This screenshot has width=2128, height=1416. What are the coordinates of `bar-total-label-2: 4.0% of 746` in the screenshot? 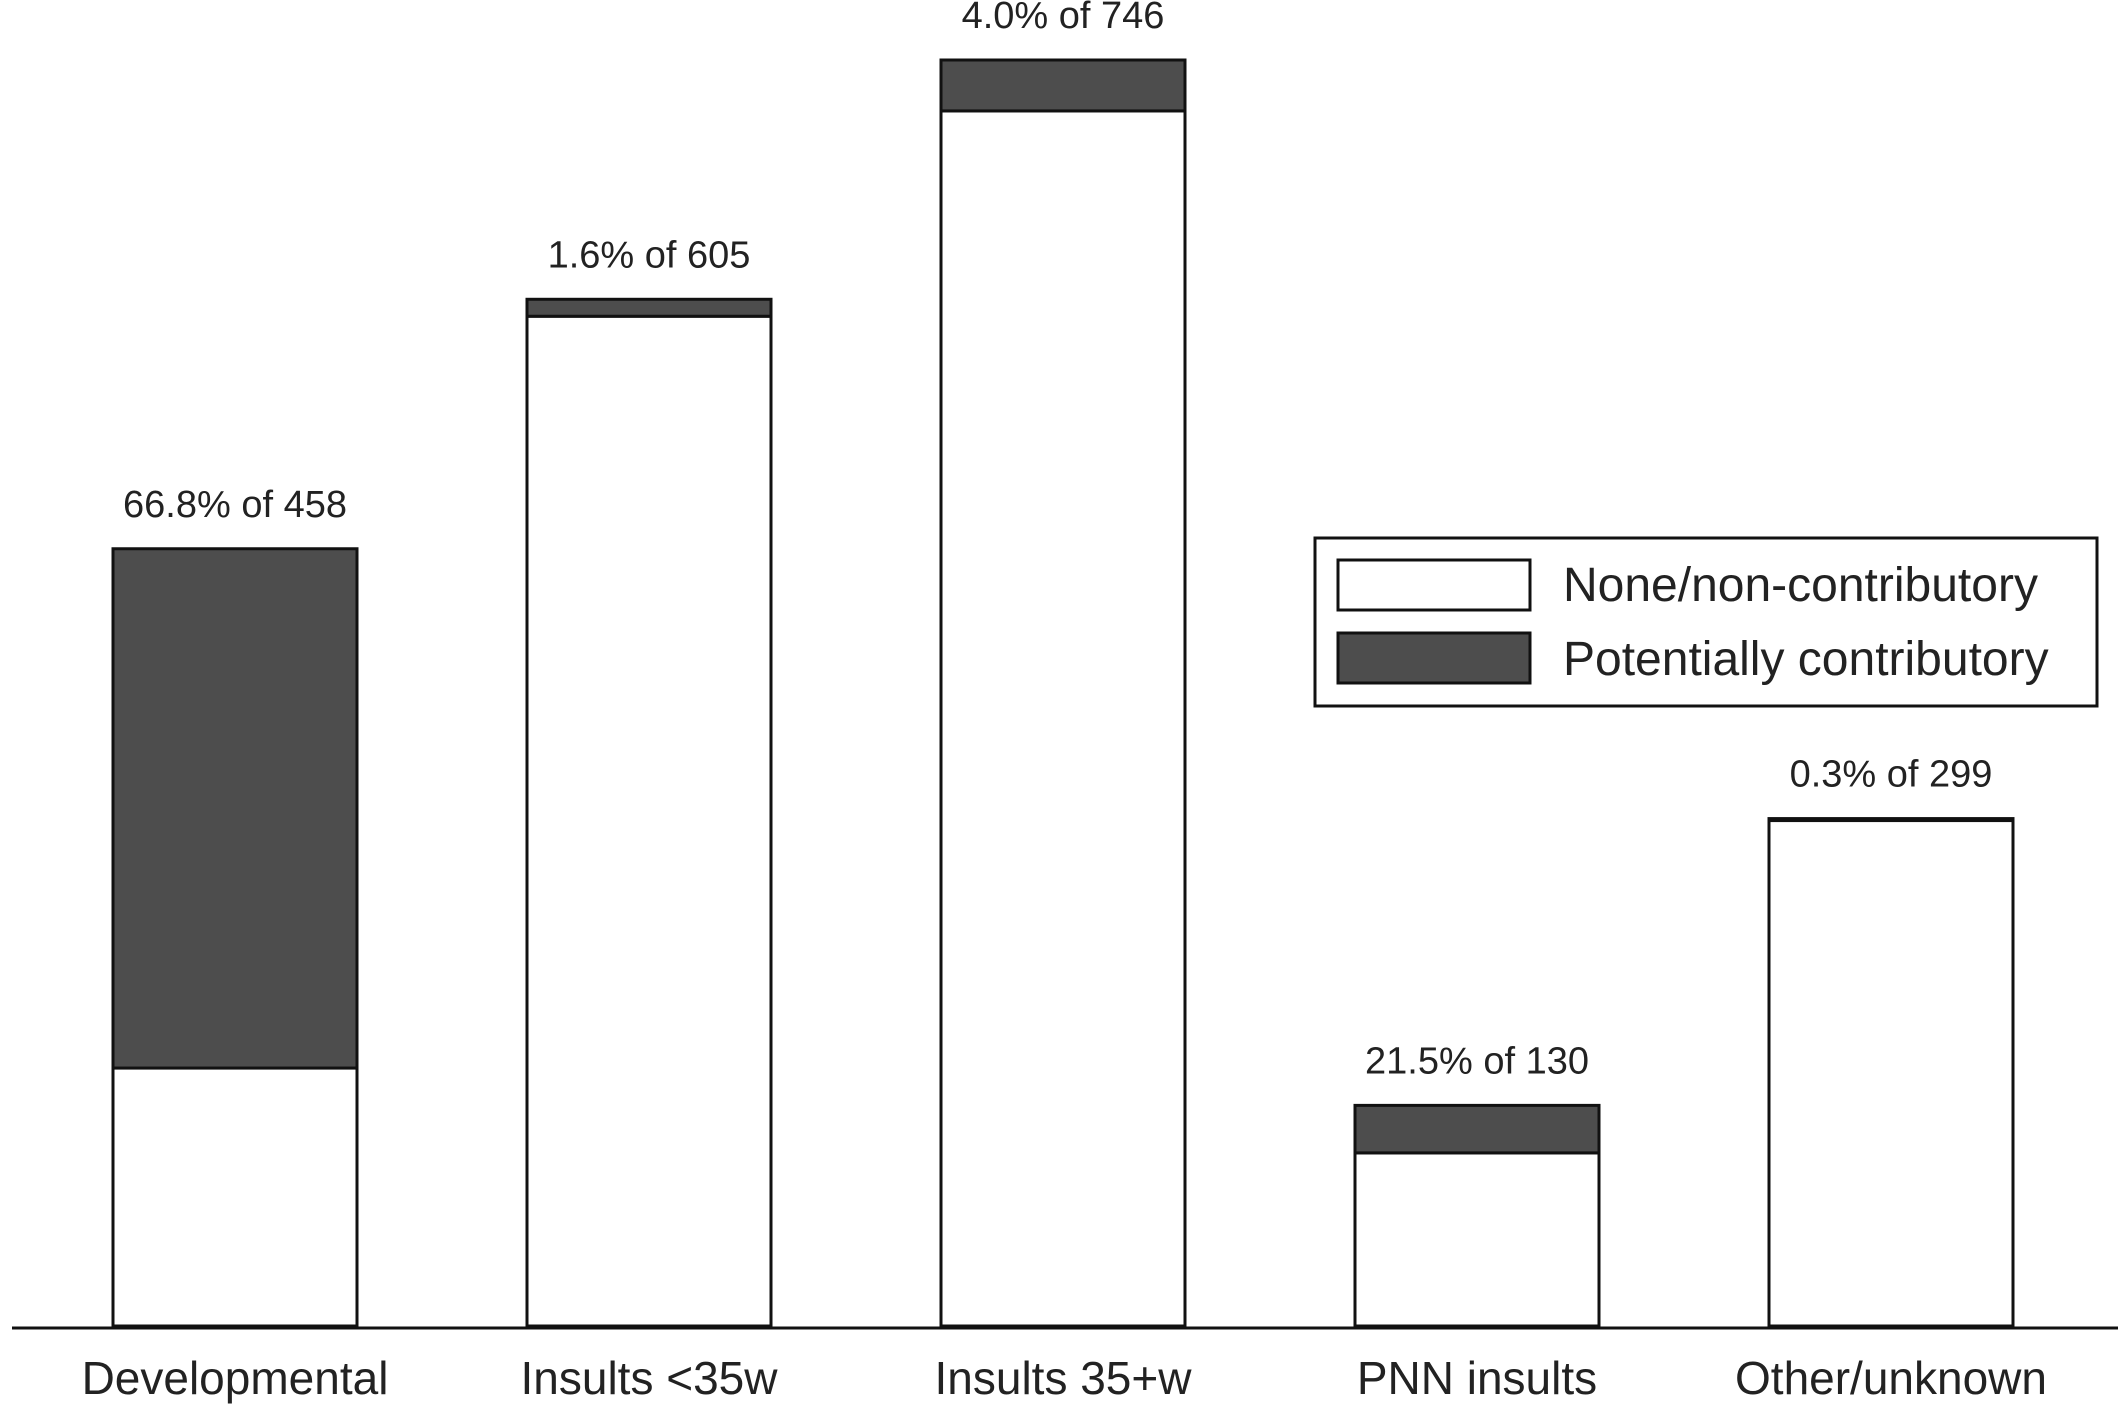 It's located at (1063, 18).